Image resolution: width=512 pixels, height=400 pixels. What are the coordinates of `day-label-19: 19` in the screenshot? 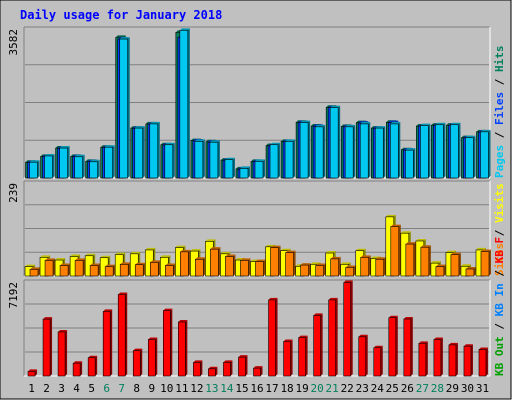 It's located at (301, 388).